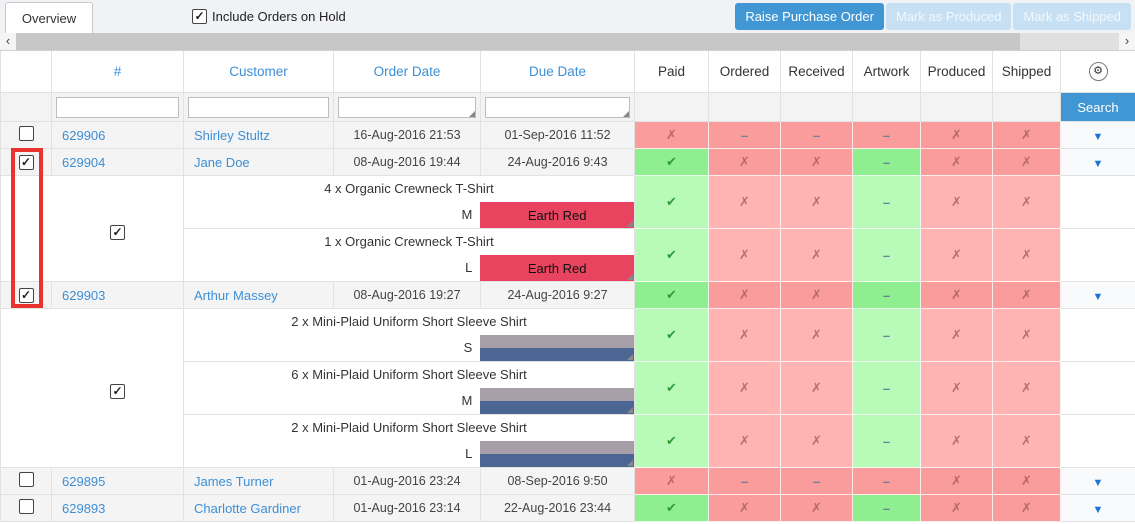 The image size is (1135, 524). I want to click on tab-overview-label: Overview, so click(49, 18).